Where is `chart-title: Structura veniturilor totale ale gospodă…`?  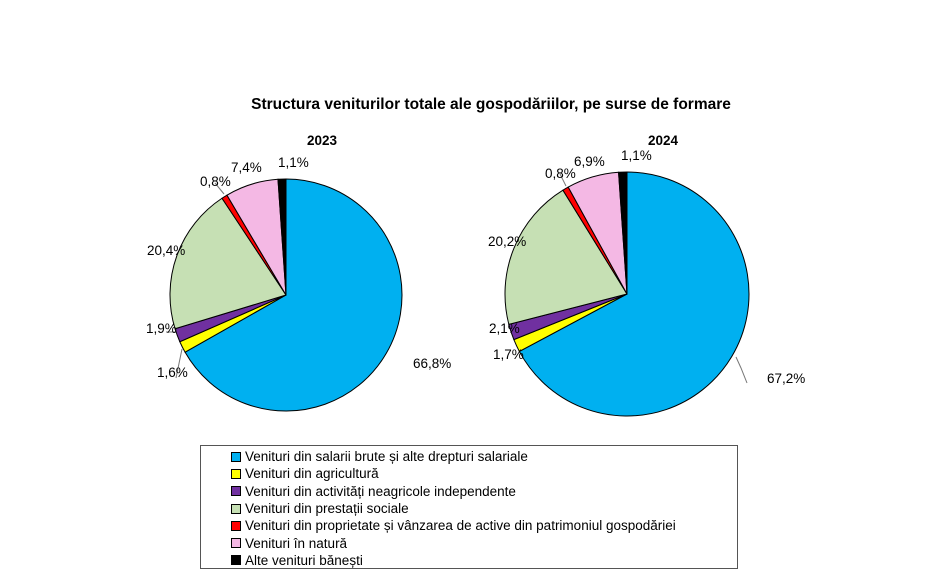 chart-title: Structura veniturilor totale ale gospodă… is located at coordinates (491, 104).